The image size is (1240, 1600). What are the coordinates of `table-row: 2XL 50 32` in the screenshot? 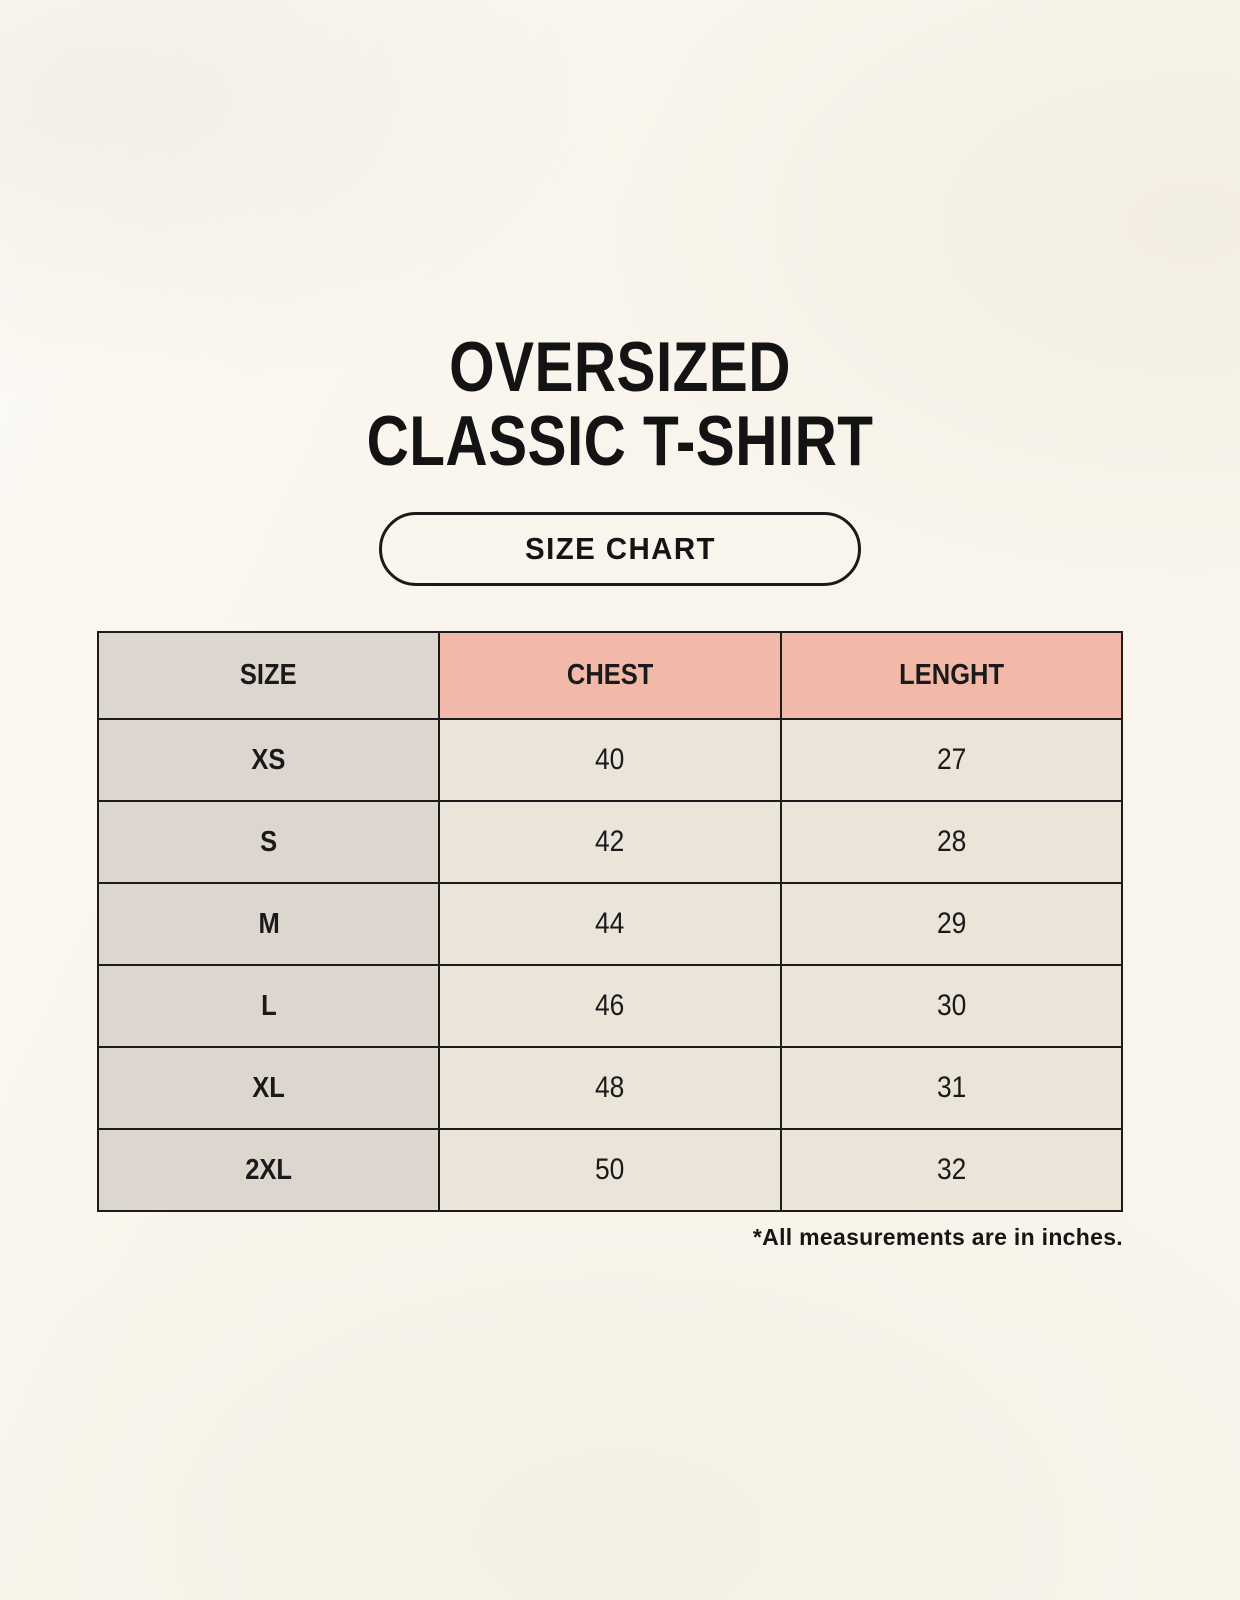 It's located at (610, 1170).